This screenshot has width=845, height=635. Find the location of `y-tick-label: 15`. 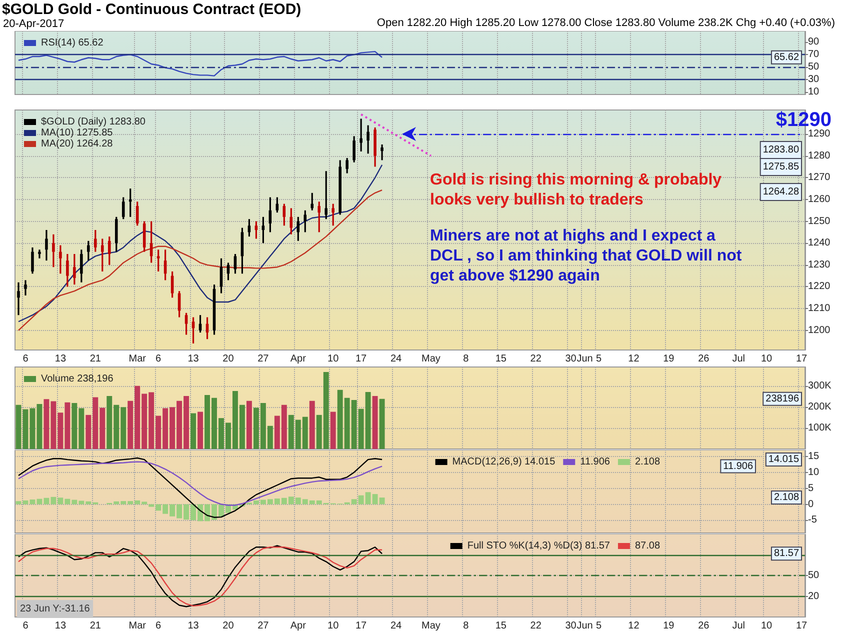

y-tick-label: 15 is located at coordinates (814, 456).